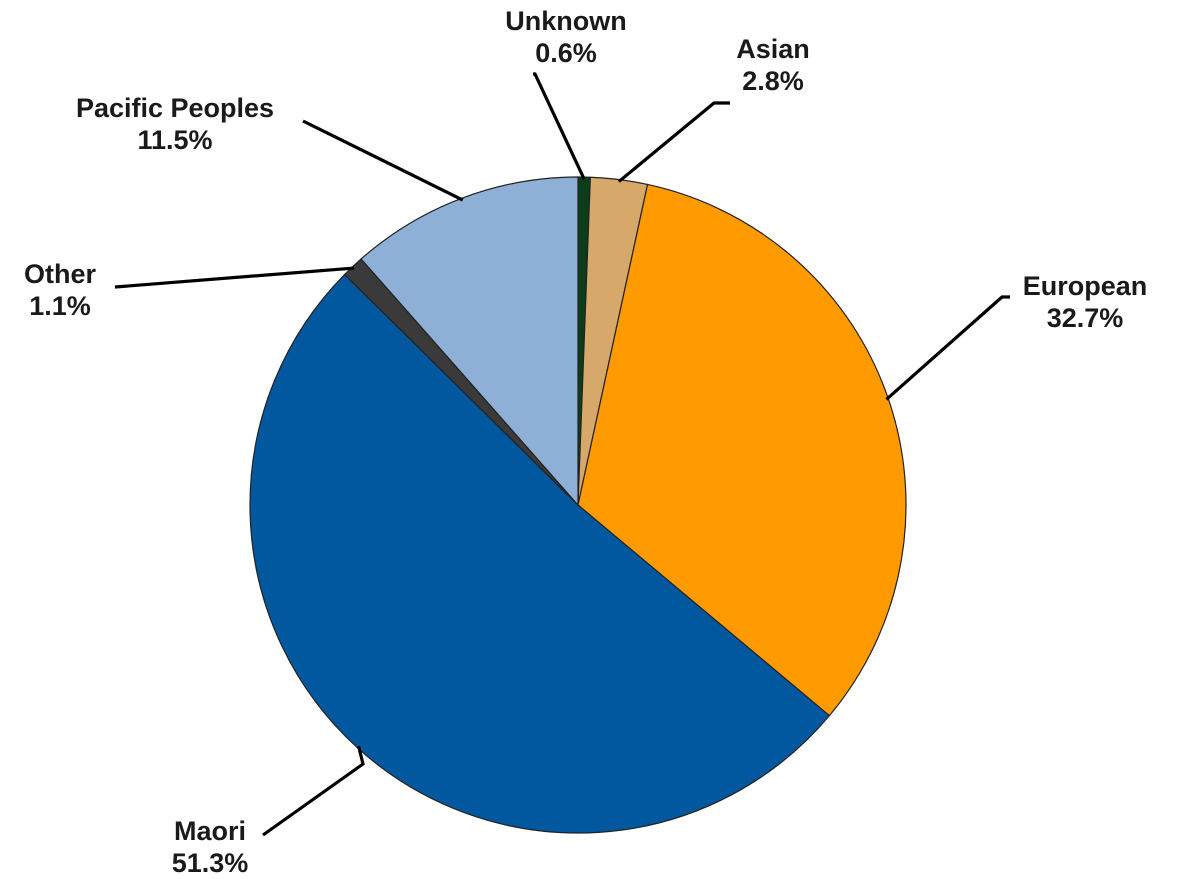 This screenshot has width=1178, height=879. Describe the element at coordinates (566, 21) in the screenshot. I see `data-label-name: Unknown` at that location.